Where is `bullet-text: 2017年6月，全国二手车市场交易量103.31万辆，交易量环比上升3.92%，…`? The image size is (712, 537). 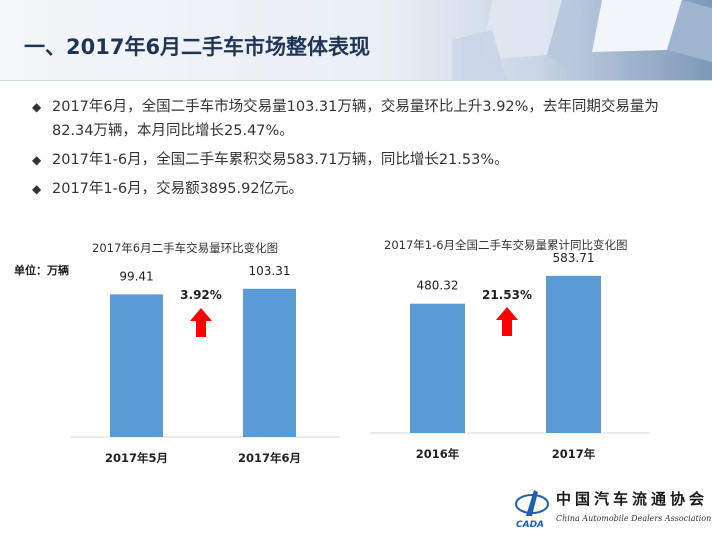
bullet-text: 2017年6月，全国二手车市场交易量103.31万辆，交易量环比上升3.92%，… is located at coordinates (355, 119).